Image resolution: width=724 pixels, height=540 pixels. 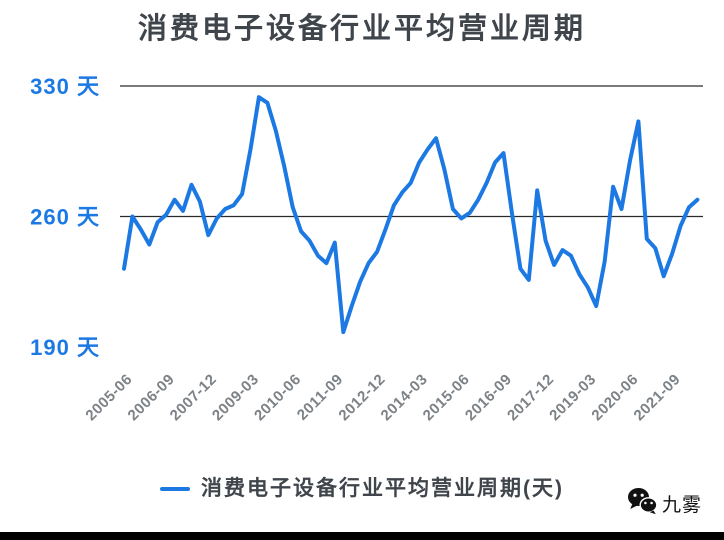 I want to click on watermark-name: 九雾, so click(x=681, y=505).